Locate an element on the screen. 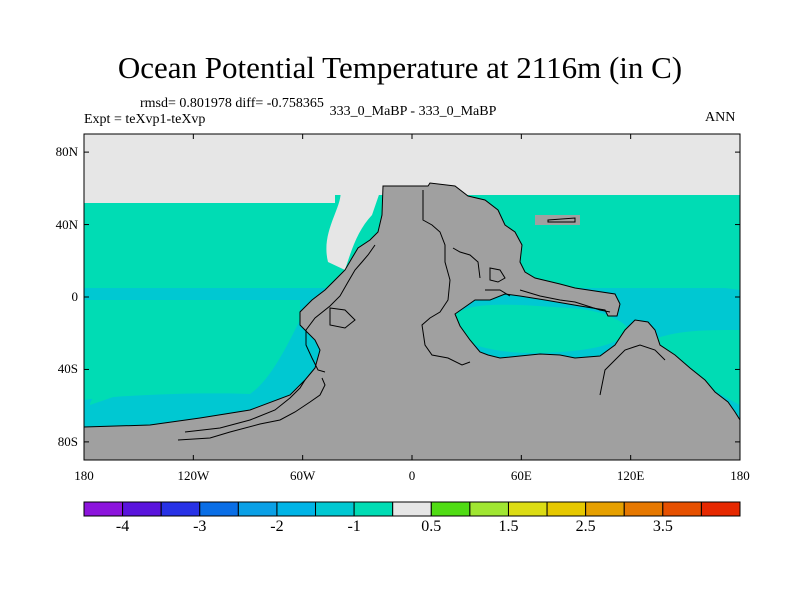 The height and width of the screenshot is (600, 800). lat-tick-label: 40S is located at coordinates (67, 369).